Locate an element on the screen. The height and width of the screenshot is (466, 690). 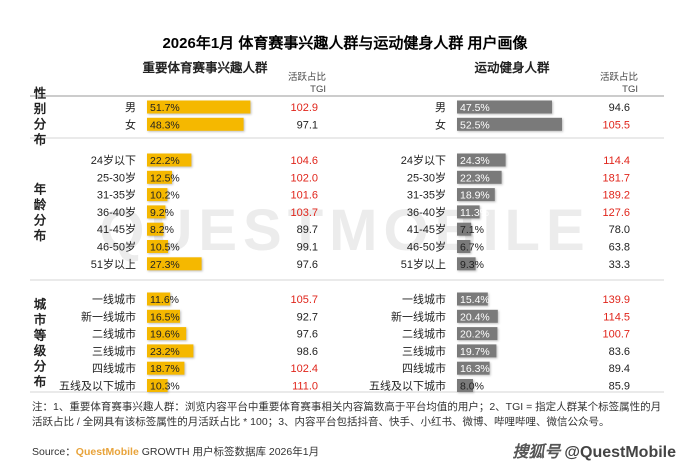
watermark-handle: @QuestMobile is located at coordinates (620, 452).